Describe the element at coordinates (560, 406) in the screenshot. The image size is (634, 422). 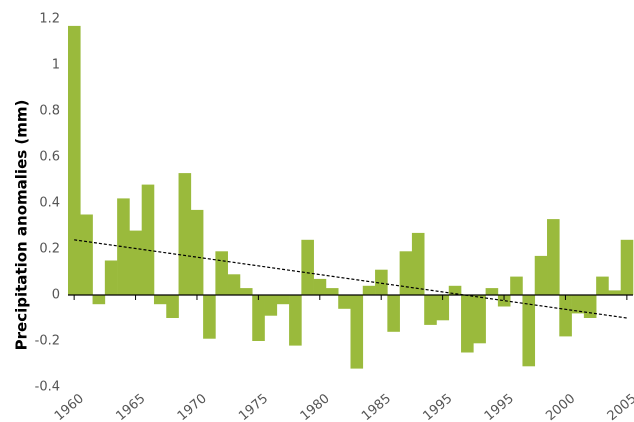
I see `x-tick-label: 2000` at that location.